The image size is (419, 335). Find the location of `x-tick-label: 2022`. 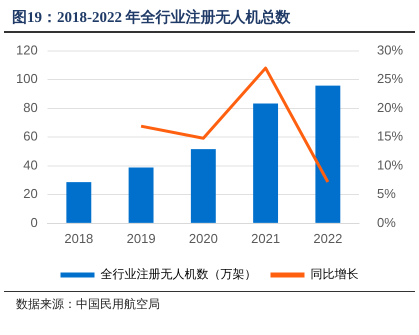

x-tick-label: 2022 is located at coordinates (327, 238).